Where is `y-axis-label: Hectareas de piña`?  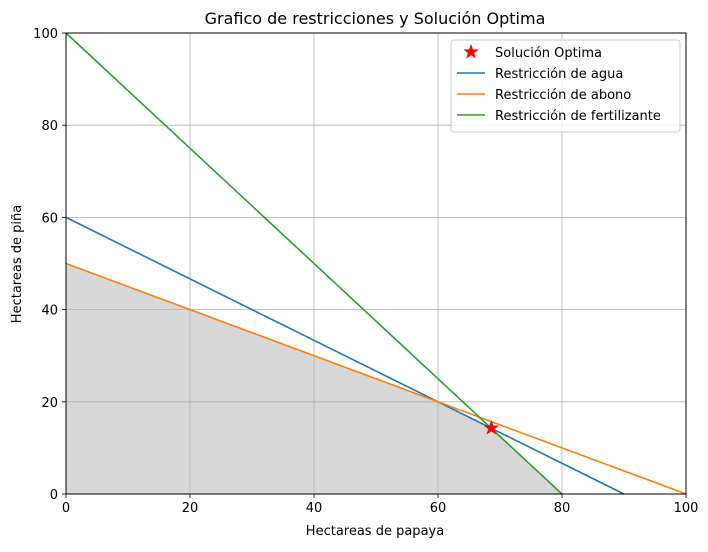 y-axis-label: Hectareas de piña is located at coordinates (17, 264).